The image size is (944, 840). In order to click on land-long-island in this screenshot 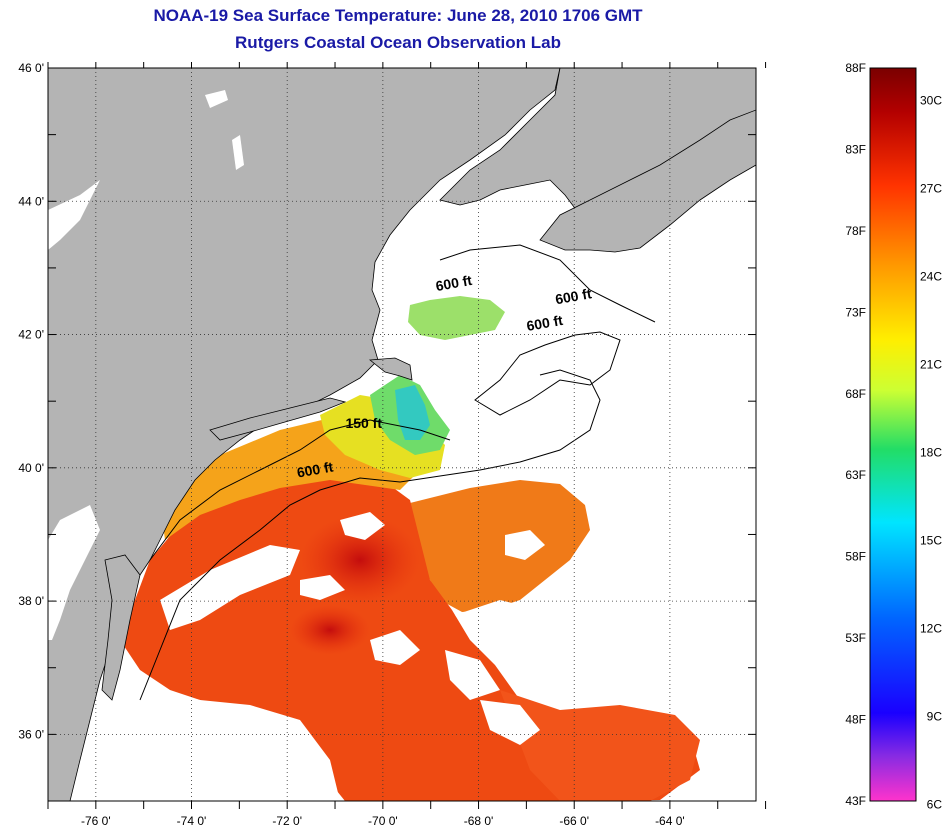, I will do `click(278, 419)`.